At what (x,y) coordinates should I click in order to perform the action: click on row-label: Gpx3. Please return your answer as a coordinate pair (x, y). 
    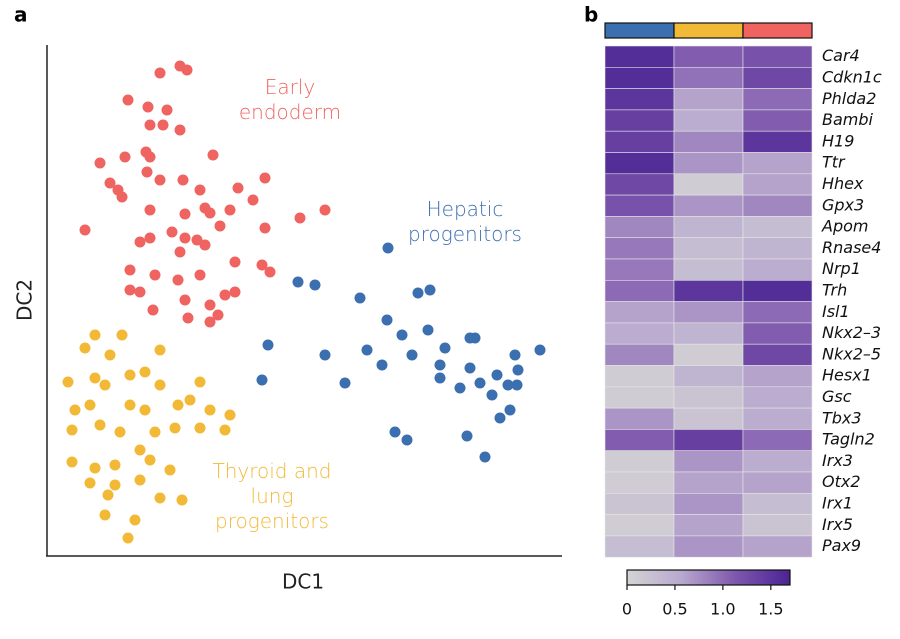
    Looking at the image, I should click on (843, 204).